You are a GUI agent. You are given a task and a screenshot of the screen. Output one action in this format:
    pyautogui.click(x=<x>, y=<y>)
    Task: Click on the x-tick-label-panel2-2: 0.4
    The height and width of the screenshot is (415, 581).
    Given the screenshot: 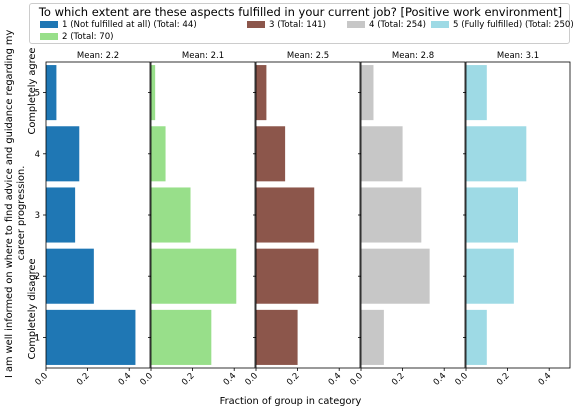 What is the action you would take?
    pyautogui.click(x=230, y=379)
    